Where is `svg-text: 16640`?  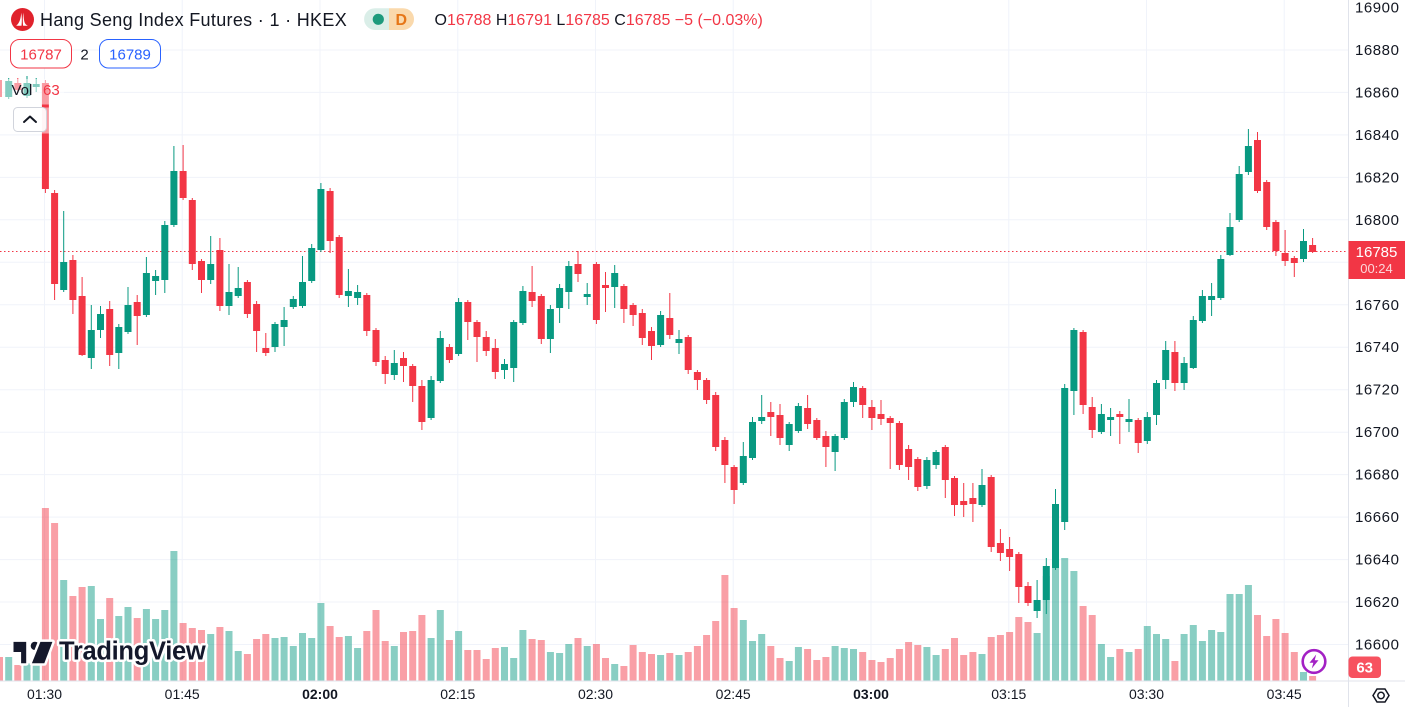 svg-text: 16640 is located at coordinates (1377, 560).